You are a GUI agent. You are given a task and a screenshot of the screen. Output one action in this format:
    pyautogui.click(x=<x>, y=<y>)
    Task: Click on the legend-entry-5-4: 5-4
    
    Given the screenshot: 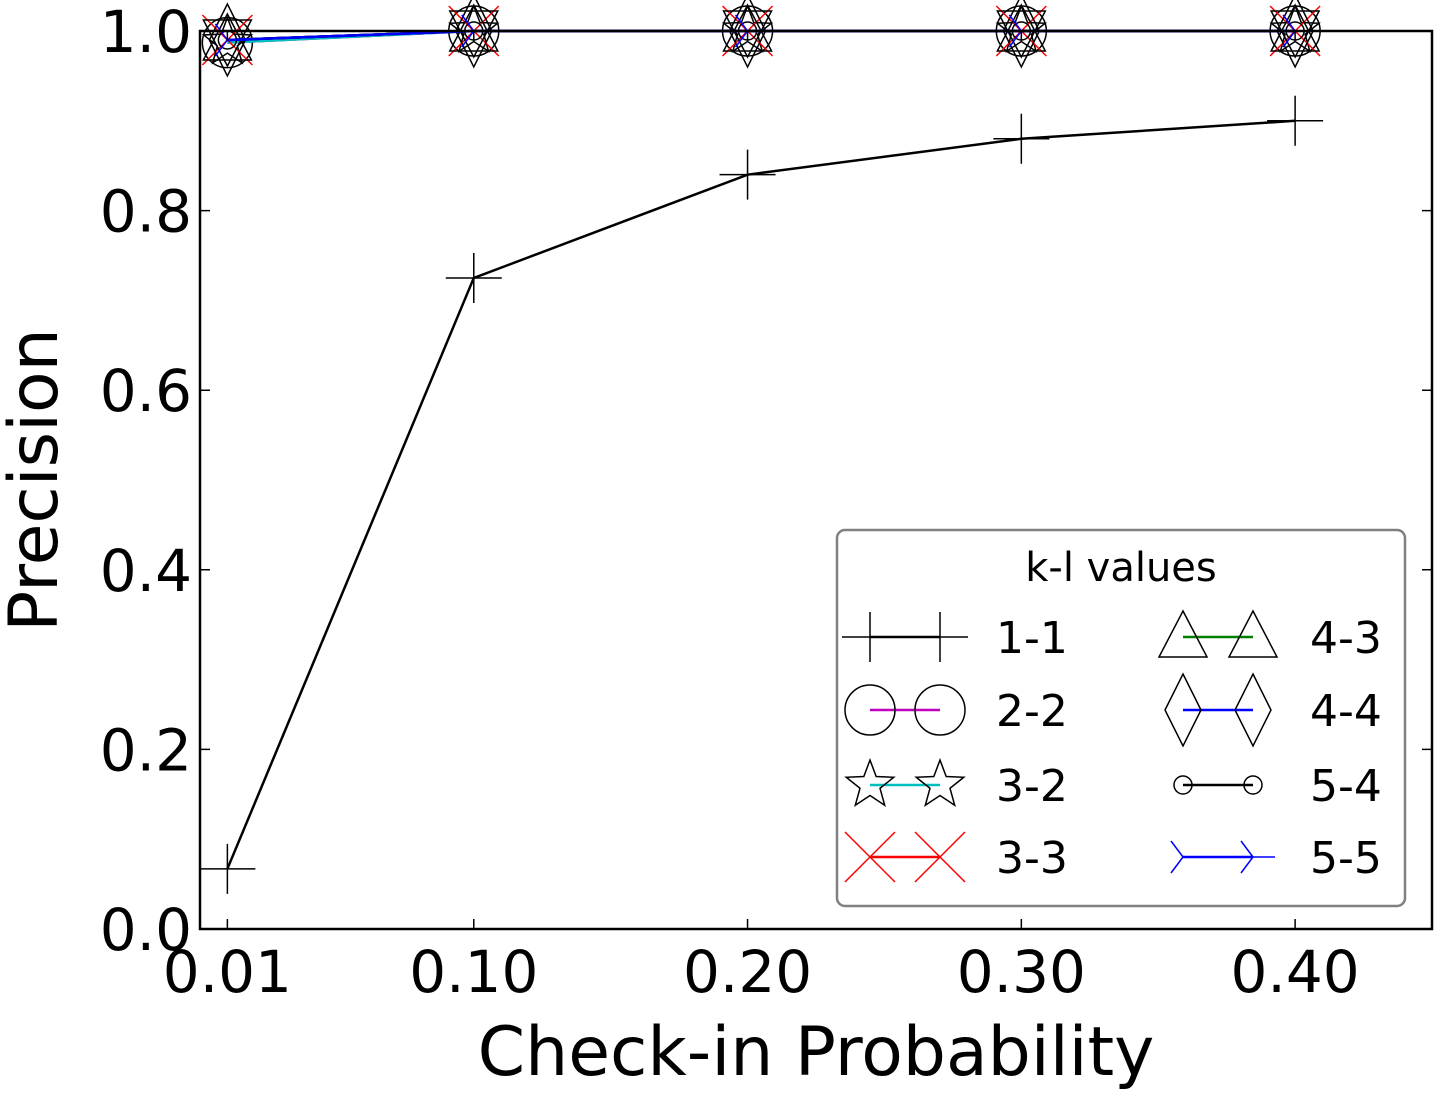 What is the action you would take?
    pyautogui.click(x=1277, y=786)
    